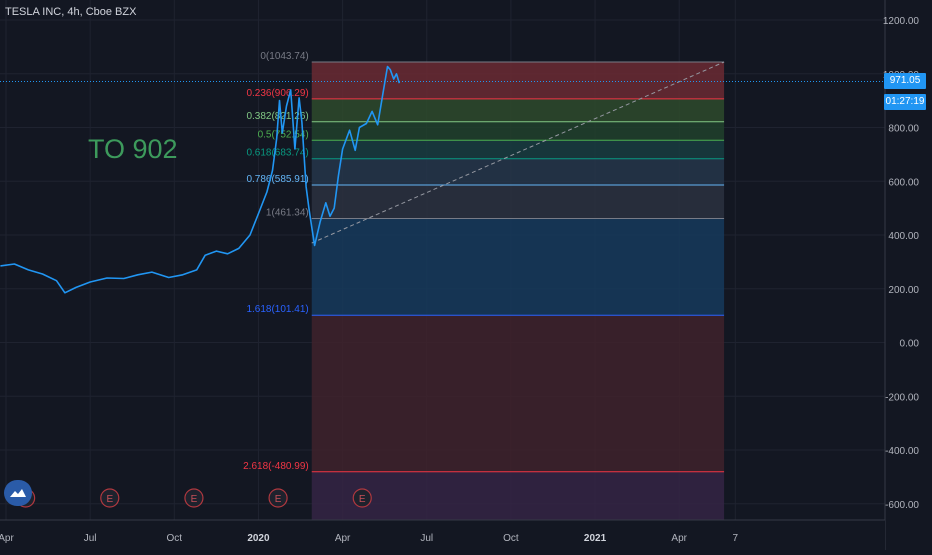 The image size is (932, 555). I want to click on time-tick-label: 7, so click(736, 538).